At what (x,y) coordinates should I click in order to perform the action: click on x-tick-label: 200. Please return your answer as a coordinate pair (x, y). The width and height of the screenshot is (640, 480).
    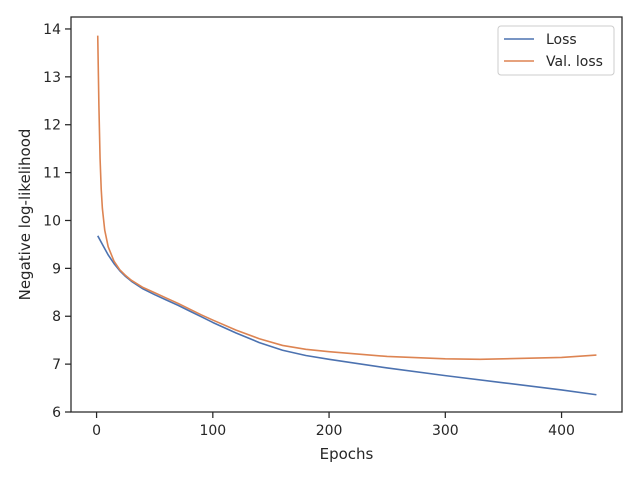
    Looking at the image, I should click on (329, 431).